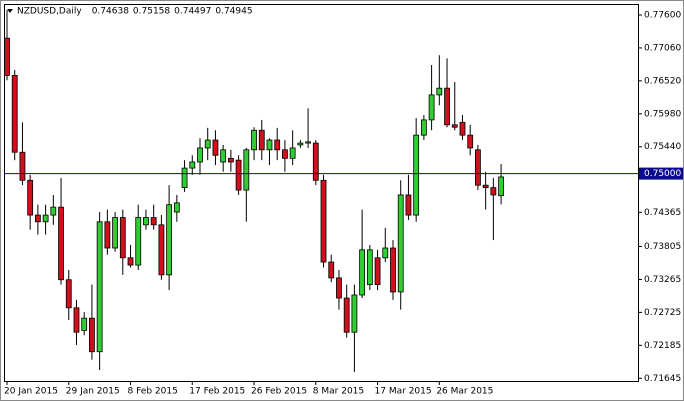 The image size is (684, 401). What do you see at coordinates (662, 247) in the screenshot?
I see `y-tick-label: 0.73805` at bounding box center [662, 247].